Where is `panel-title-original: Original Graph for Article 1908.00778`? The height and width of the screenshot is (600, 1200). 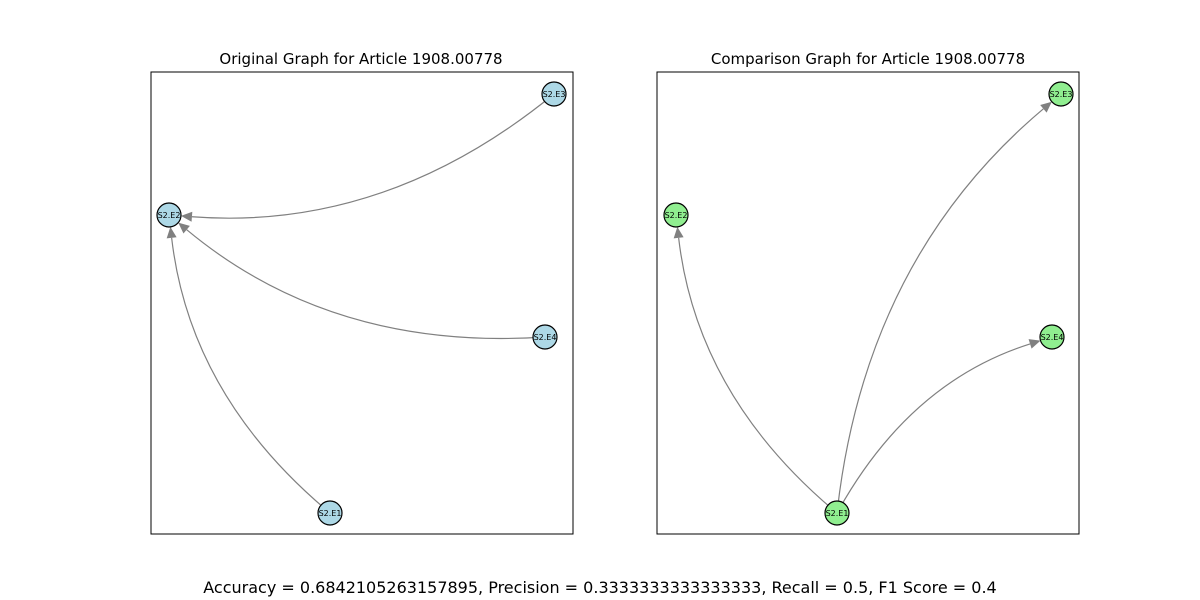 panel-title-original: Original Graph for Article 1908.00778 is located at coordinates (360, 59).